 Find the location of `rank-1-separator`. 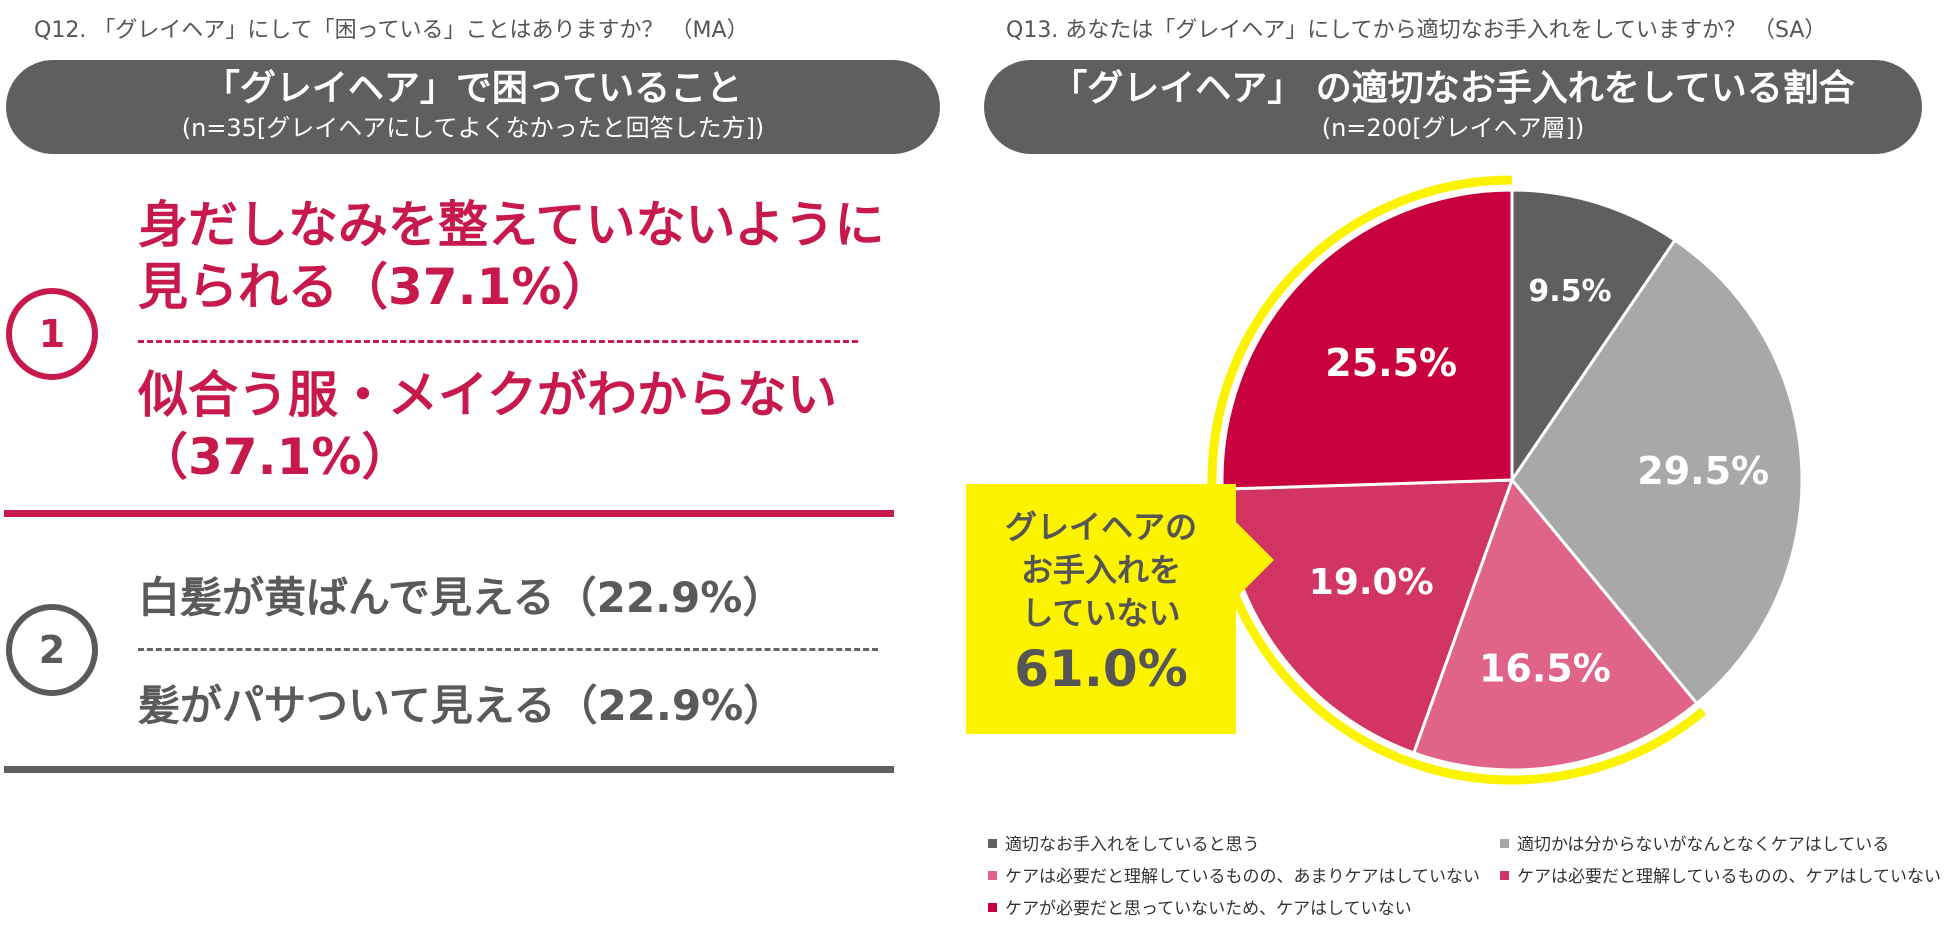

rank-1-separator is located at coordinates (449, 513).